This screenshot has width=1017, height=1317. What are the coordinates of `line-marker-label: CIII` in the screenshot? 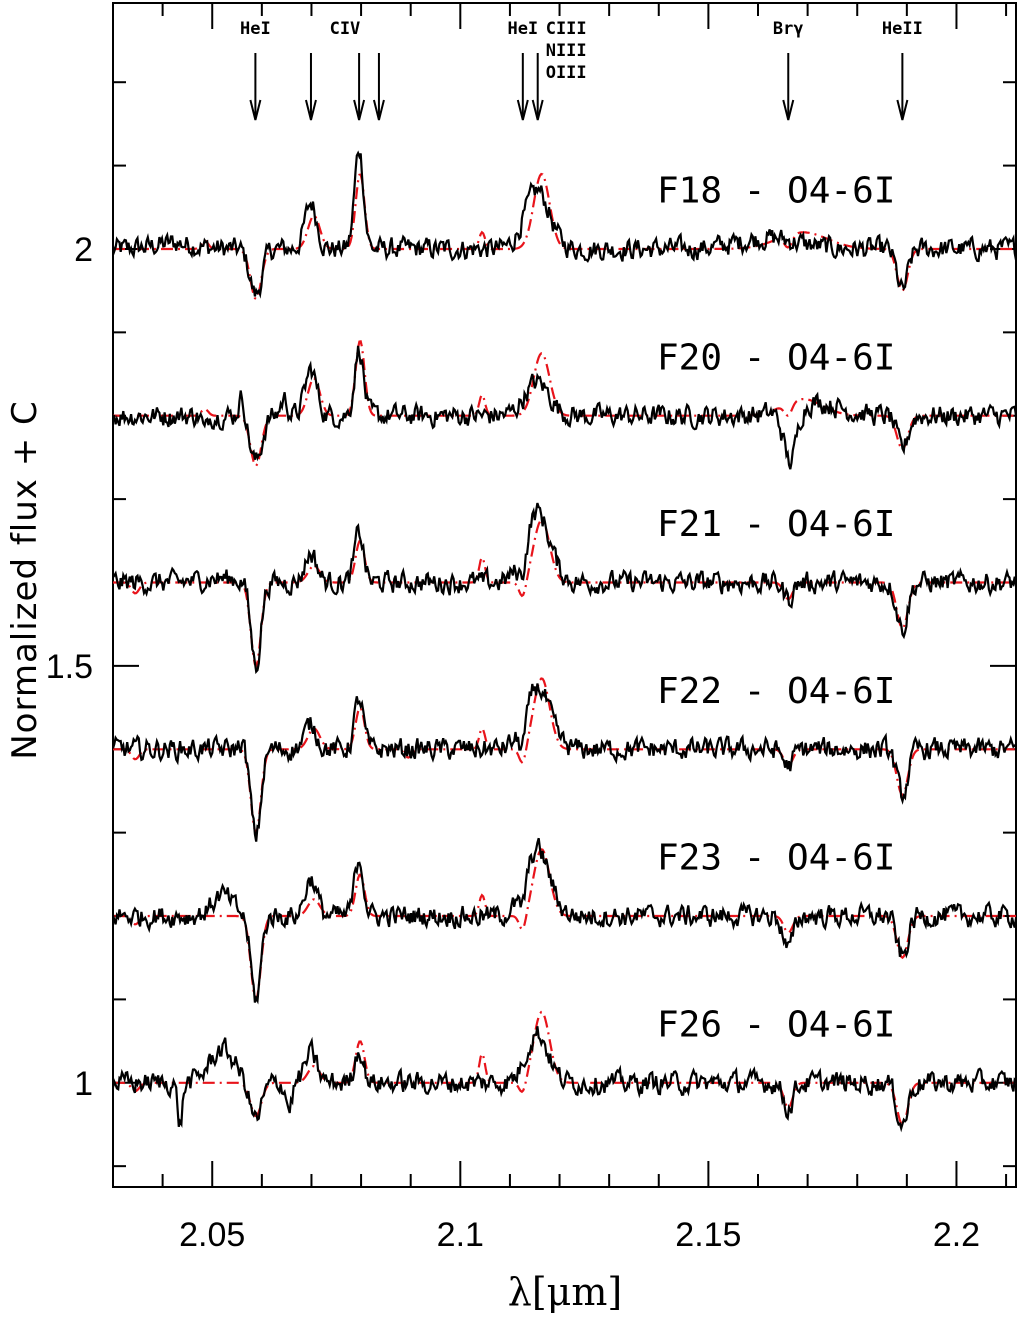 It's located at (566, 29).